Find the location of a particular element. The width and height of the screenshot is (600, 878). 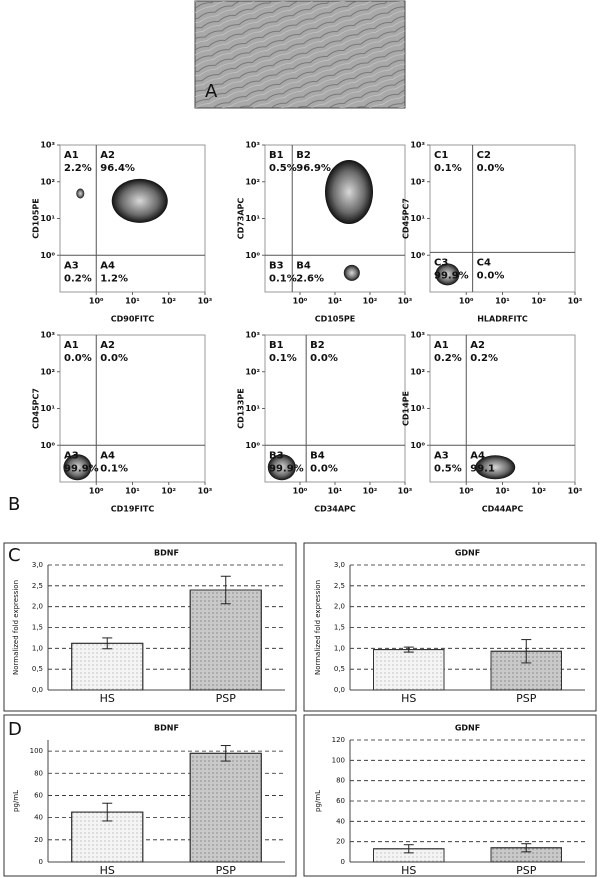

x-tick-label: HS is located at coordinates (107, 698).